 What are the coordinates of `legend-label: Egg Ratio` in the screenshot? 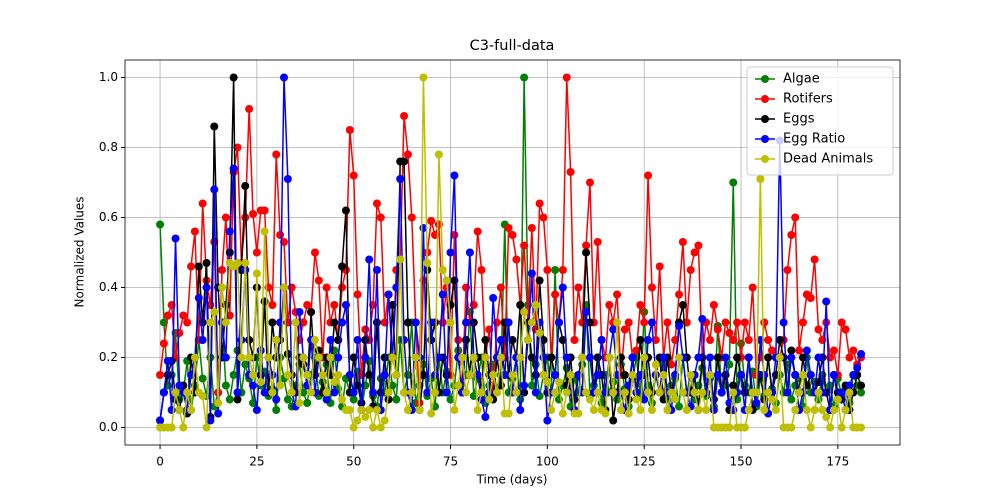 It's located at (814, 139).